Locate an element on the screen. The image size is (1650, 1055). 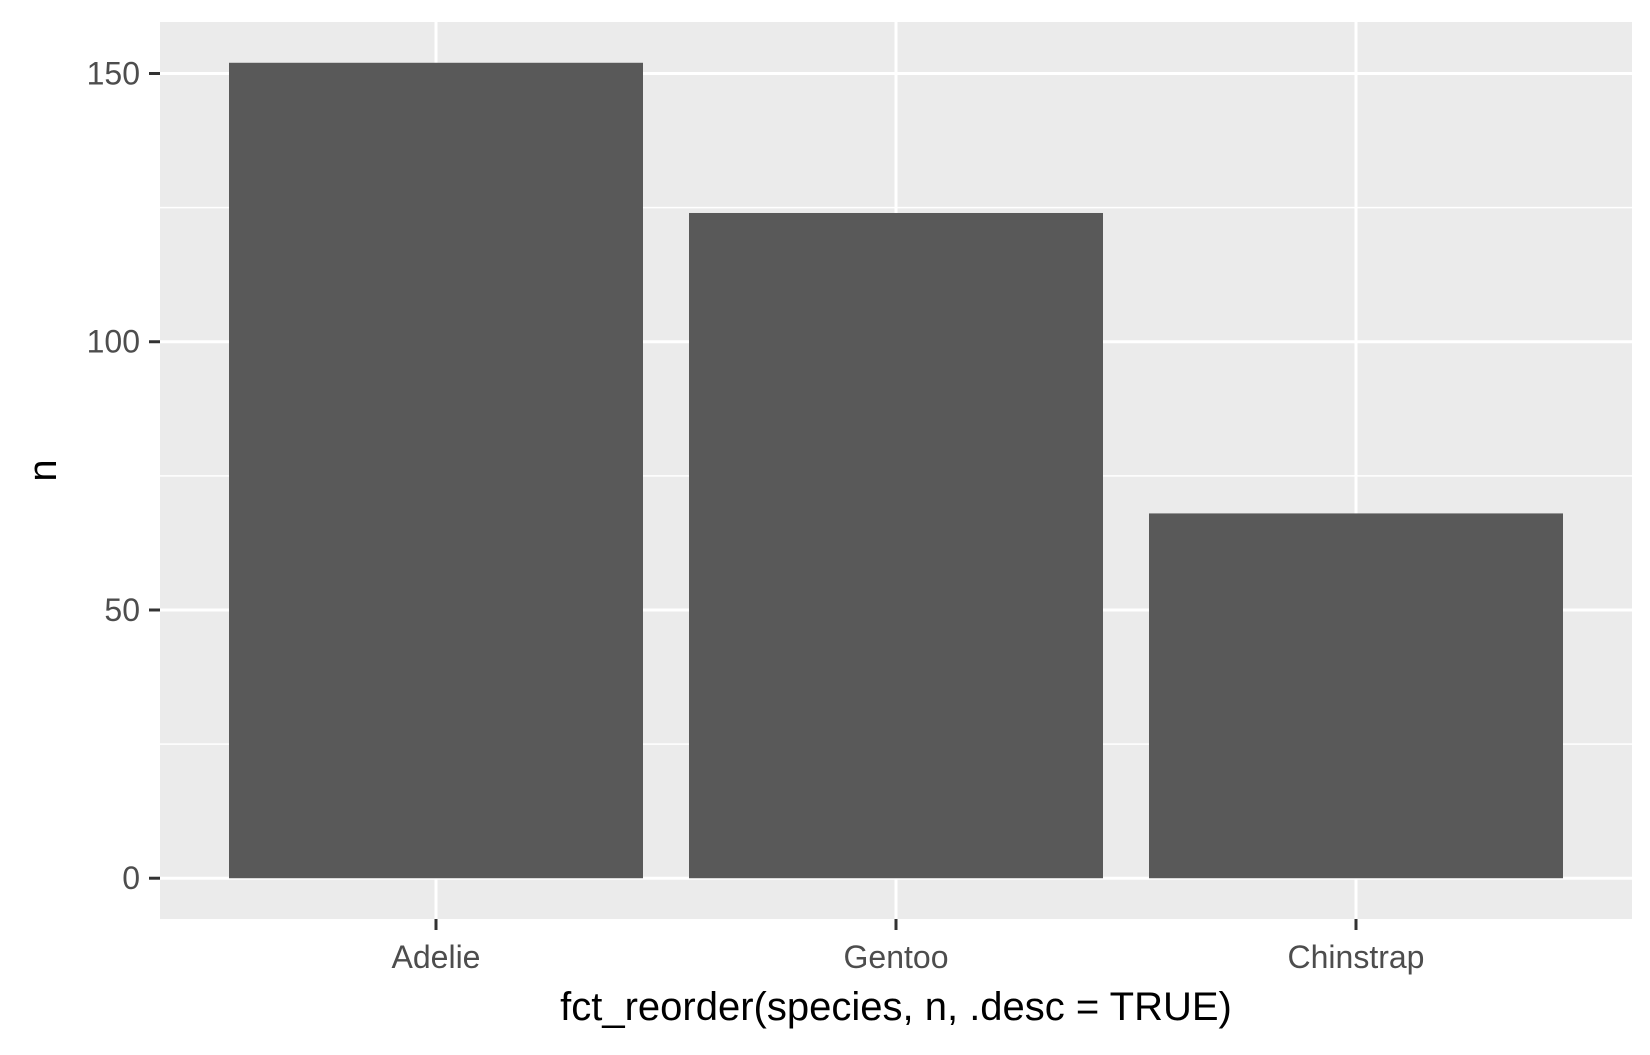
x-tick-label-adelie: Adelie is located at coordinates (436, 957).